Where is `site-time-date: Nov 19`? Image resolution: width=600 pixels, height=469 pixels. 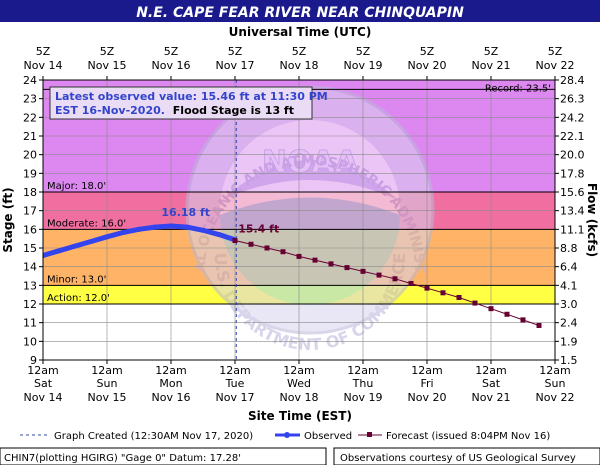
site-time-date: Nov 19 is located at coordinates (363, 397).